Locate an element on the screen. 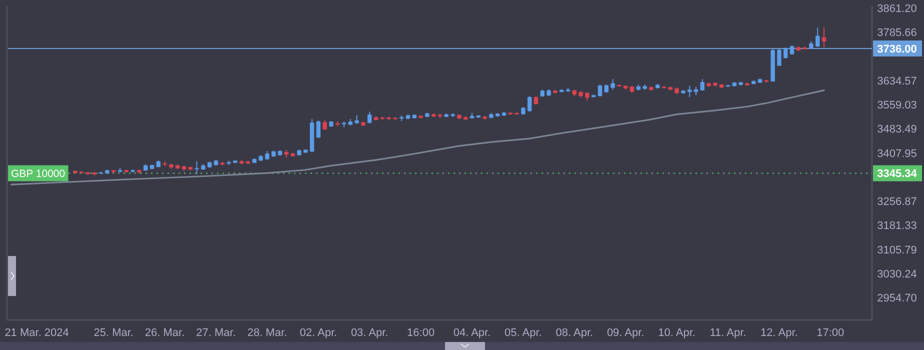 This screenshot has height=350, width=924. x-tick-label: 12. Apr. is located at coordinates (779, 332).